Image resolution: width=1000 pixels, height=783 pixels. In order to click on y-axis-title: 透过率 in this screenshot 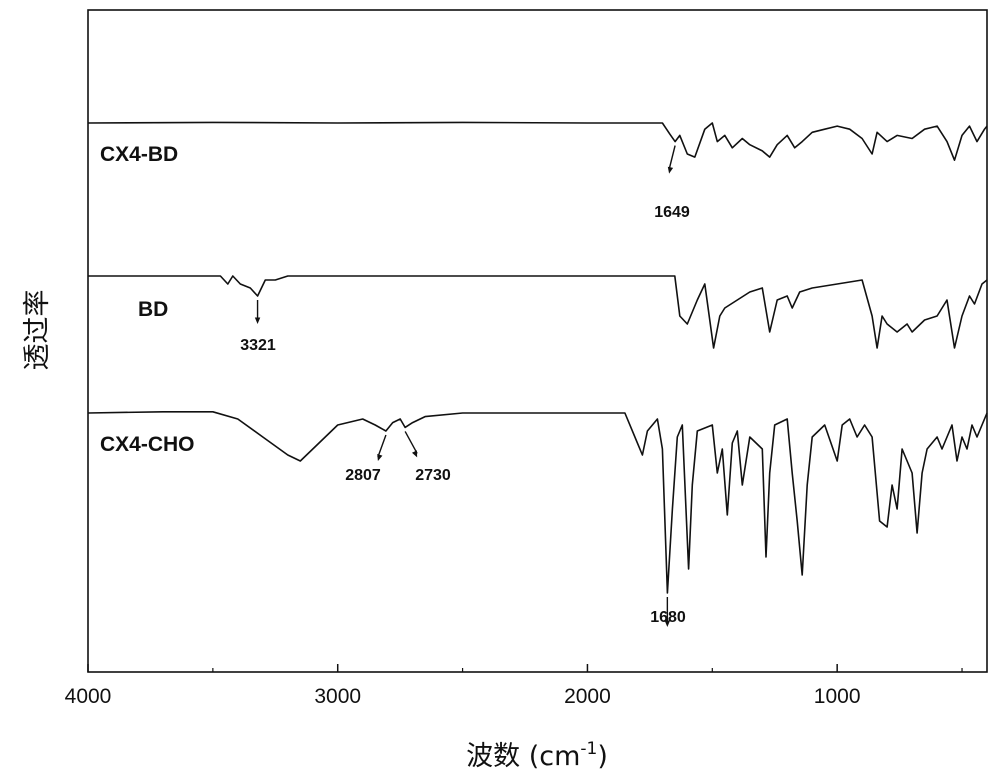, I will do `click(37, 330)`.